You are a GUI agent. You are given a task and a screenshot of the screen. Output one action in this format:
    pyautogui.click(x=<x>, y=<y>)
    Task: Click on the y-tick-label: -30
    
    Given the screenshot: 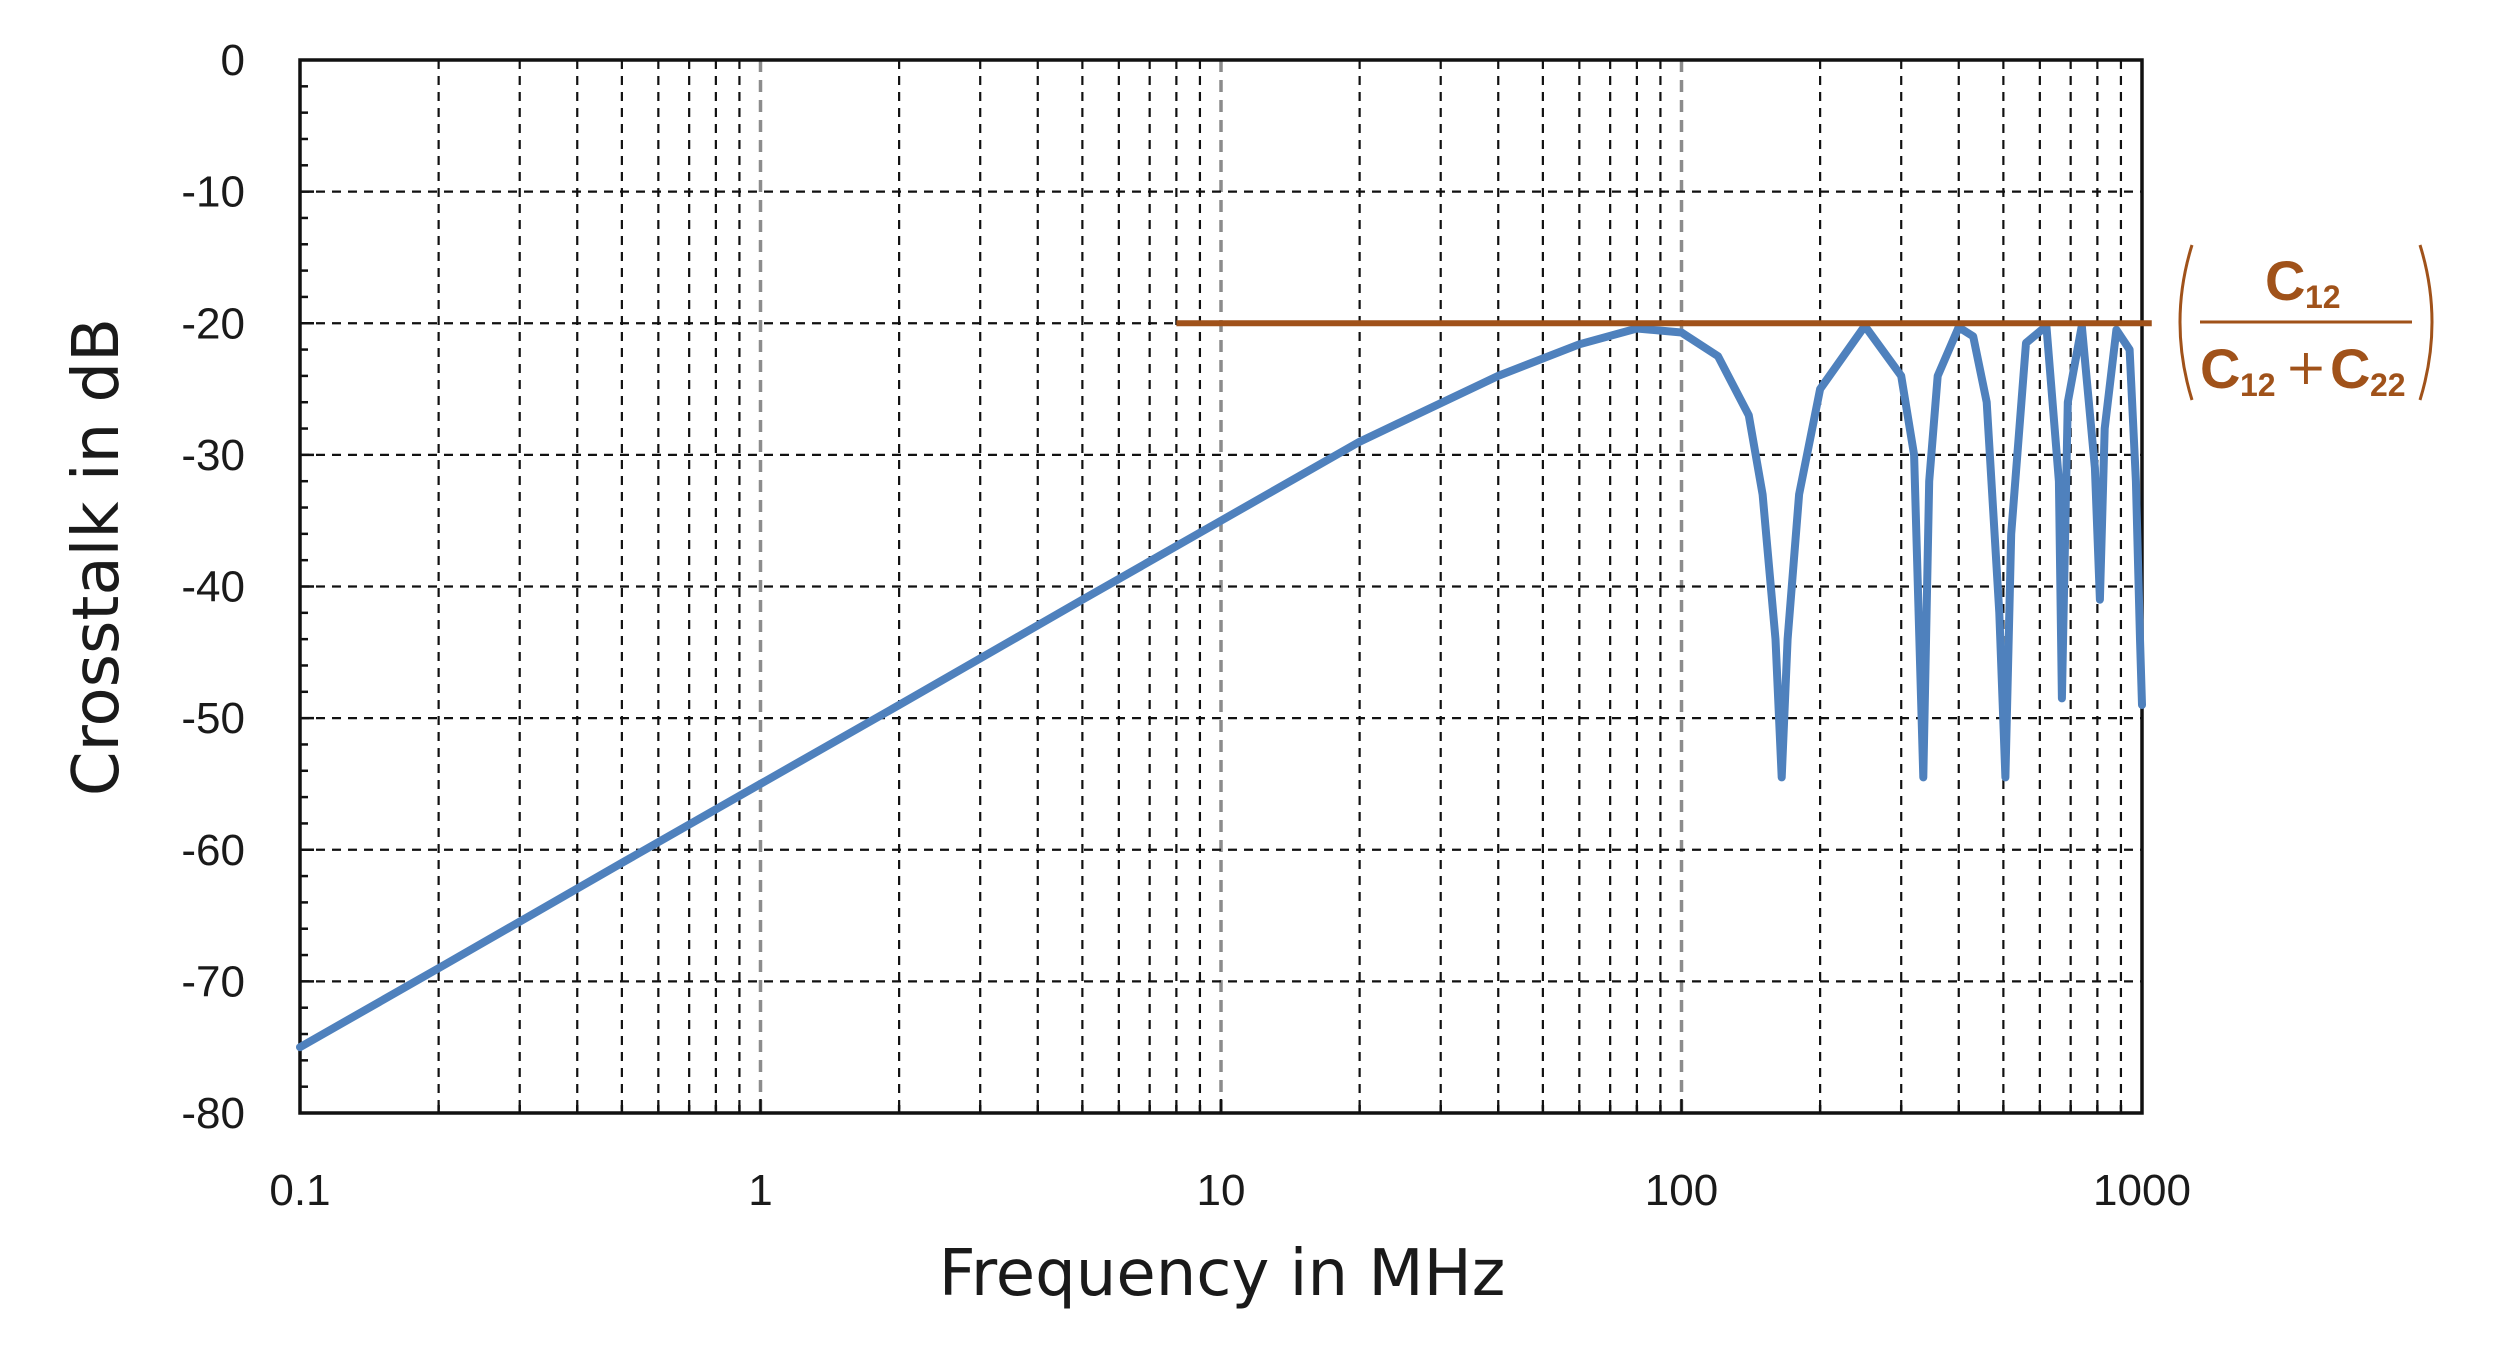 What is the action you would take?
    pyautogui.click(x=213, y=455)
    